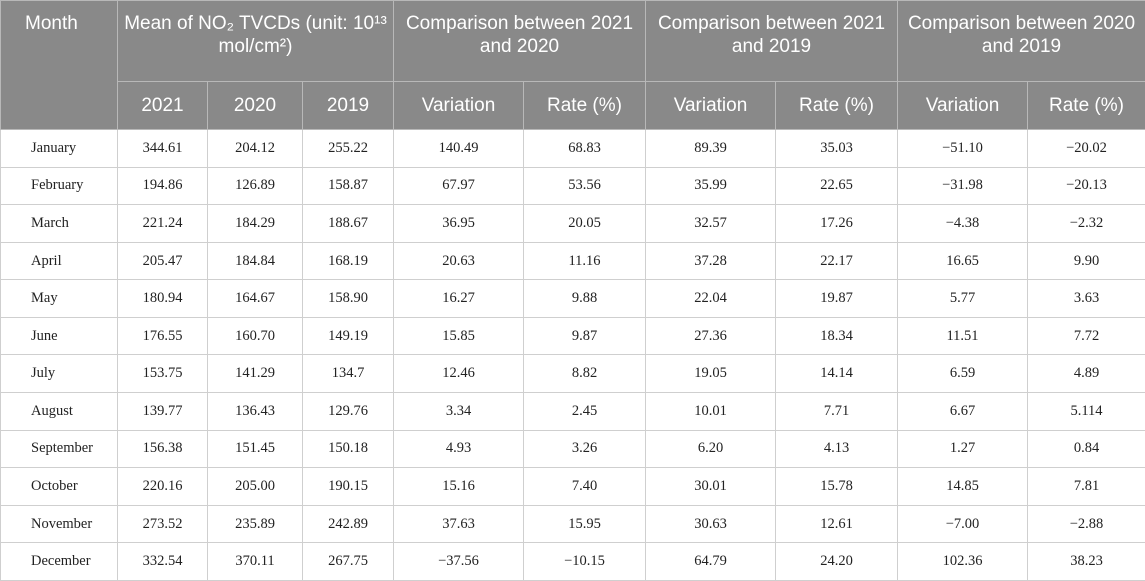  Describe the element at coordinates (162, 148) in the screenshot. I see `value-cell: 344.61` at that location.